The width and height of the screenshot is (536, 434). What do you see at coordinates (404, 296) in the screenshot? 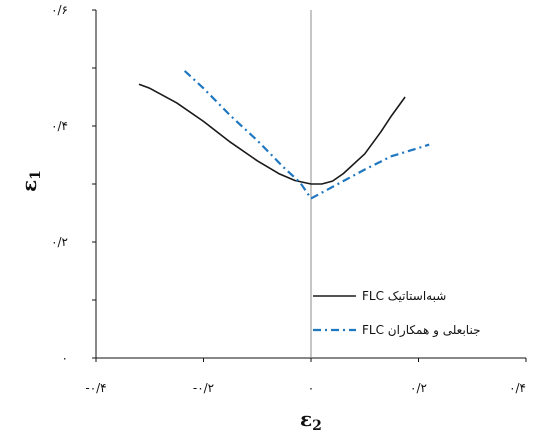
I see `legend-label-1: FLC شبه‌استاتیک` at bounding box center [404, 296].